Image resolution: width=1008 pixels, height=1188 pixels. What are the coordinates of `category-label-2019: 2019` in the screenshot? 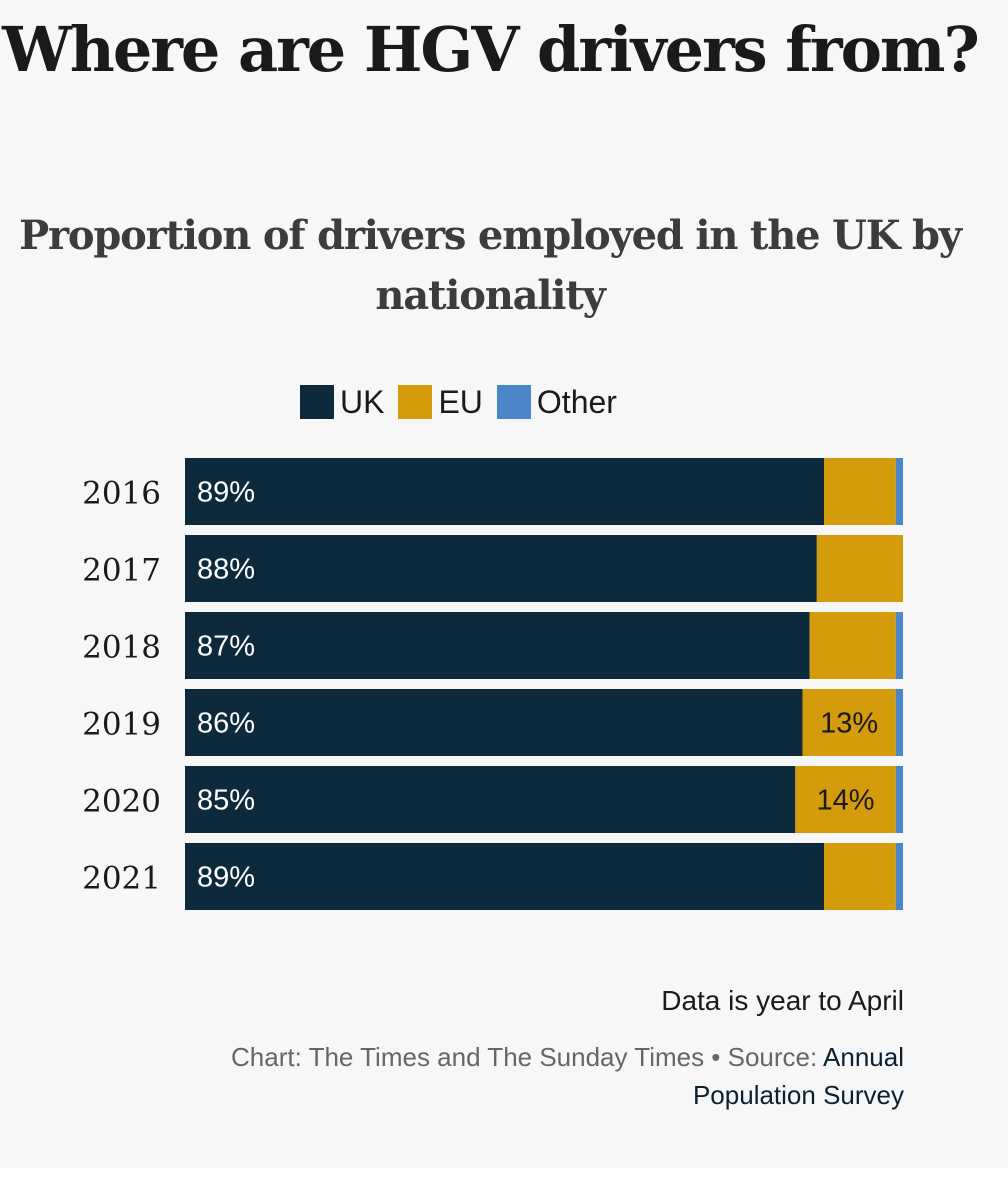 It's located at (121, 725).